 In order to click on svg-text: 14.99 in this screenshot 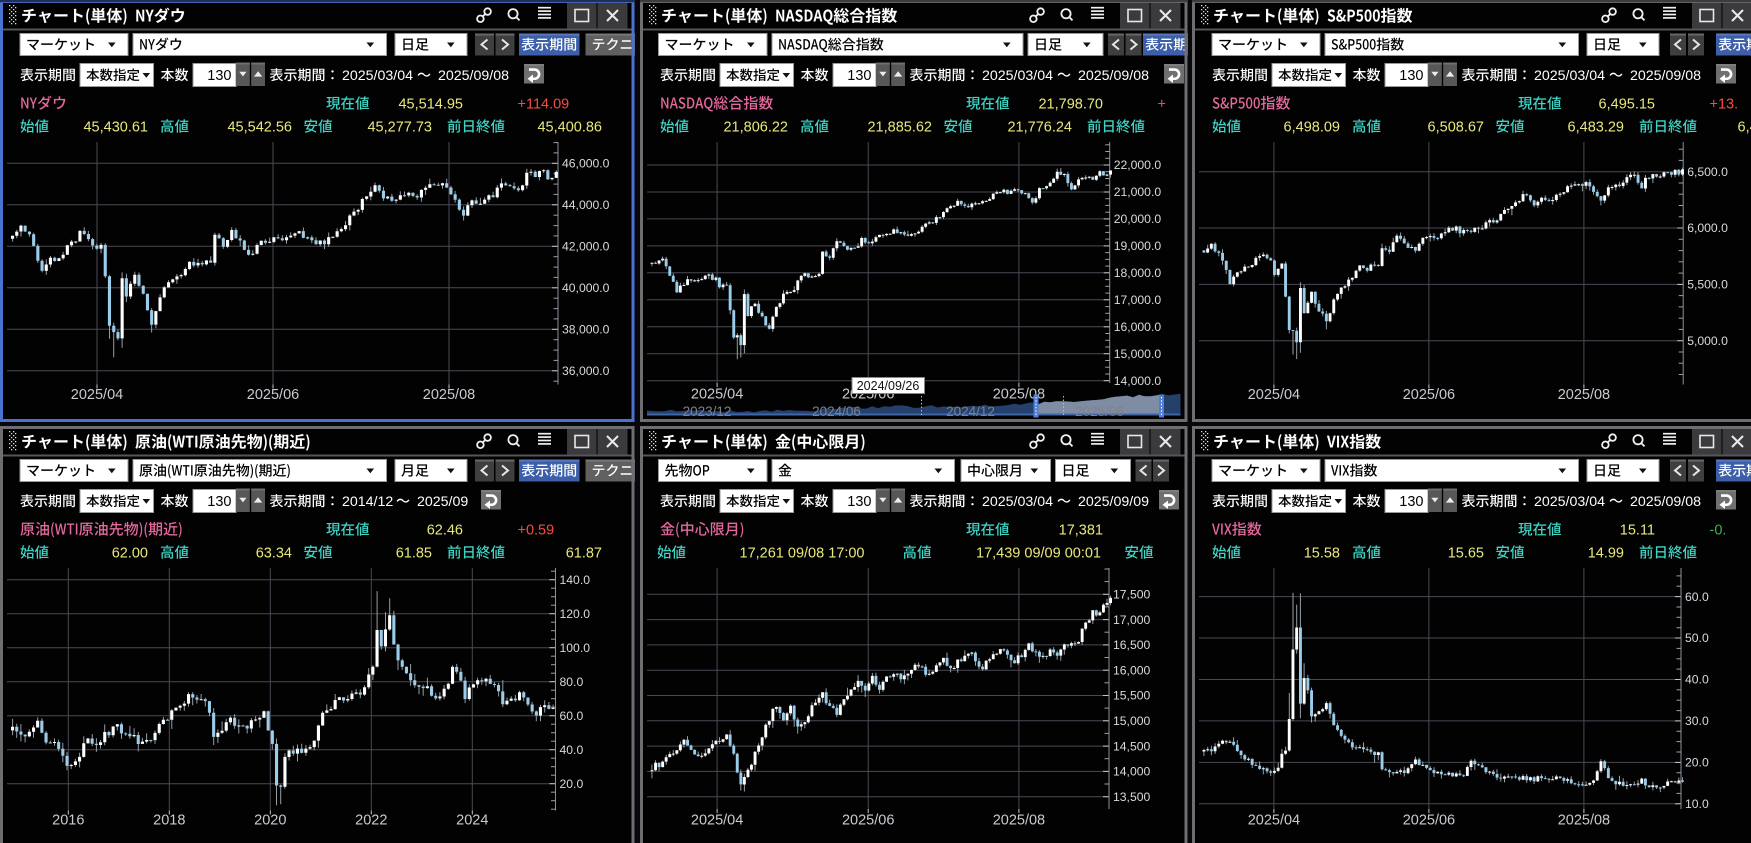, I will do `click(1605, 554)`.